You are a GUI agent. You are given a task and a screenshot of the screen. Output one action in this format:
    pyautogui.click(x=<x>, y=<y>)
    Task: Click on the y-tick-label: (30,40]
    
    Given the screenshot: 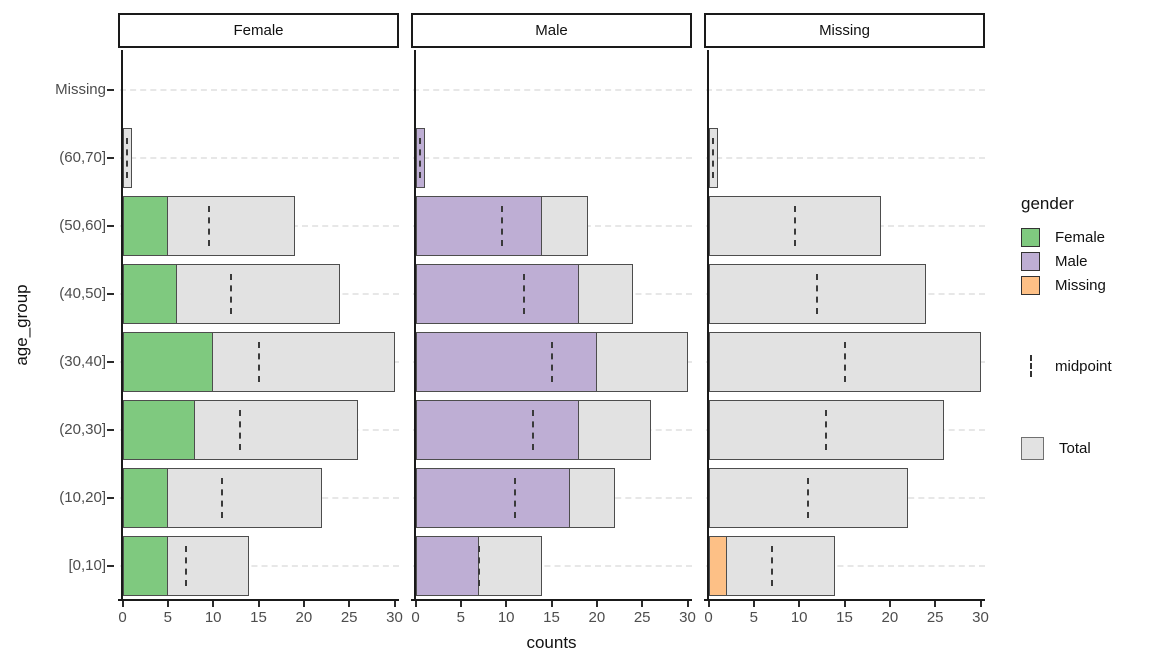 What is the action you would take?
    pyautogui.click(x=82, y=361)
    